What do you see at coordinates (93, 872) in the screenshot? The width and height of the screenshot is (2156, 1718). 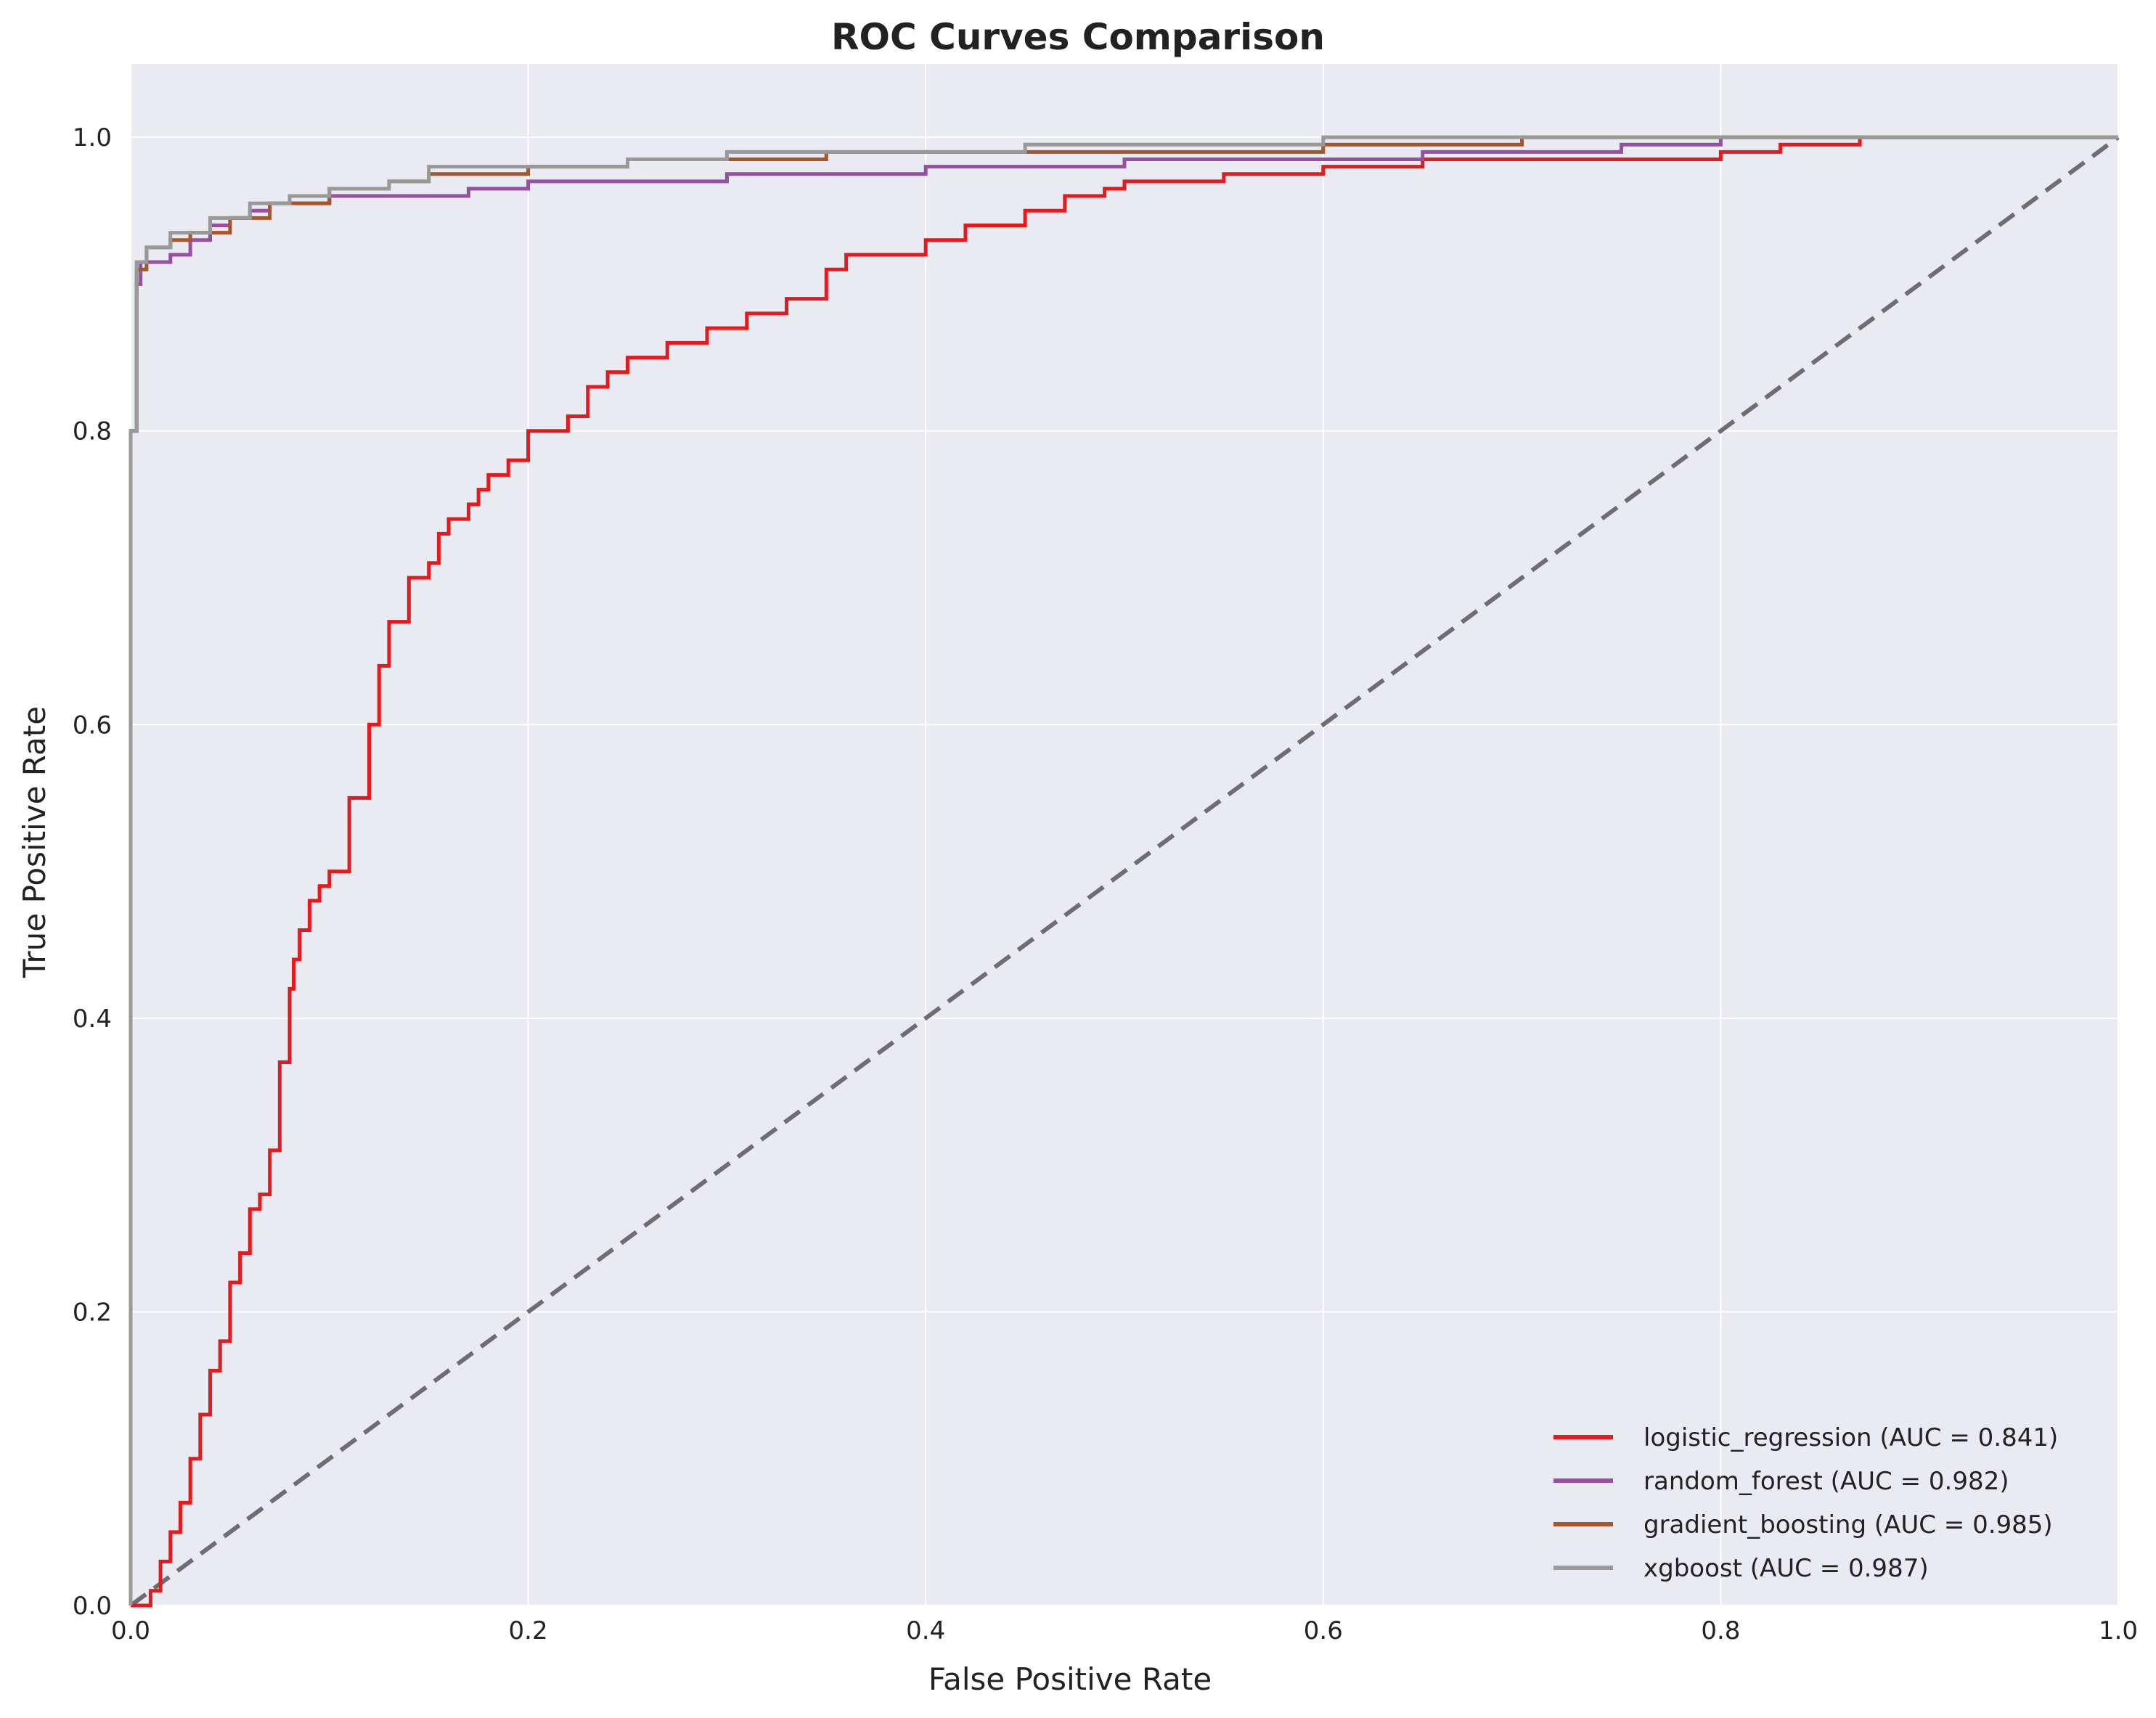 I see `y-tick-labels: 0.0 0.2 0.4 0.6 0.8 1.0` at bounding box center [93, 872].